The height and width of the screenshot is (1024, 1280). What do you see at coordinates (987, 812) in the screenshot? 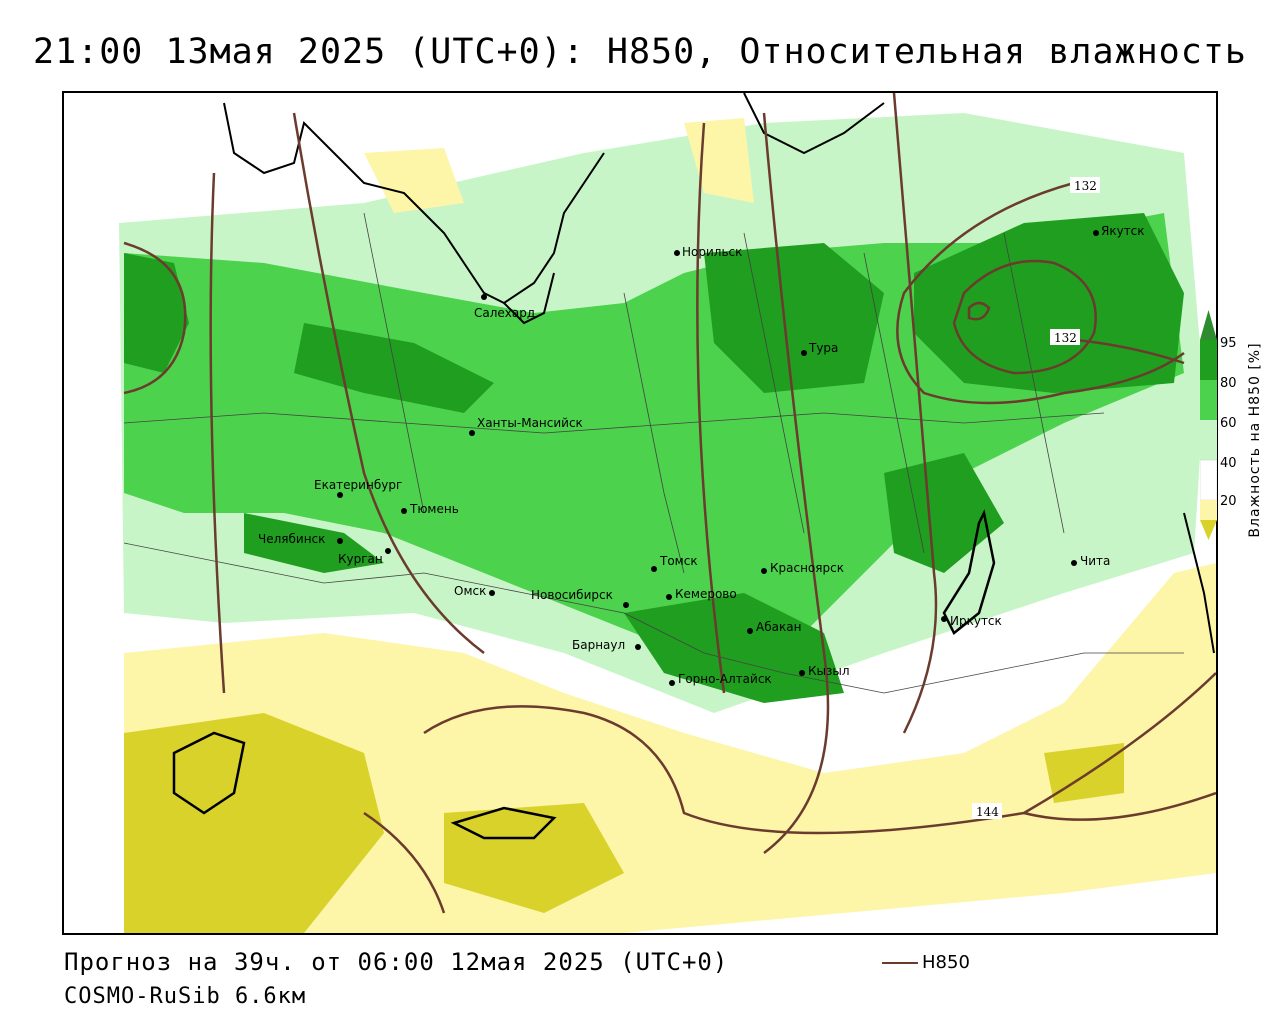
I see `isoline-label-144: 144` at bounding box center [987, 812].